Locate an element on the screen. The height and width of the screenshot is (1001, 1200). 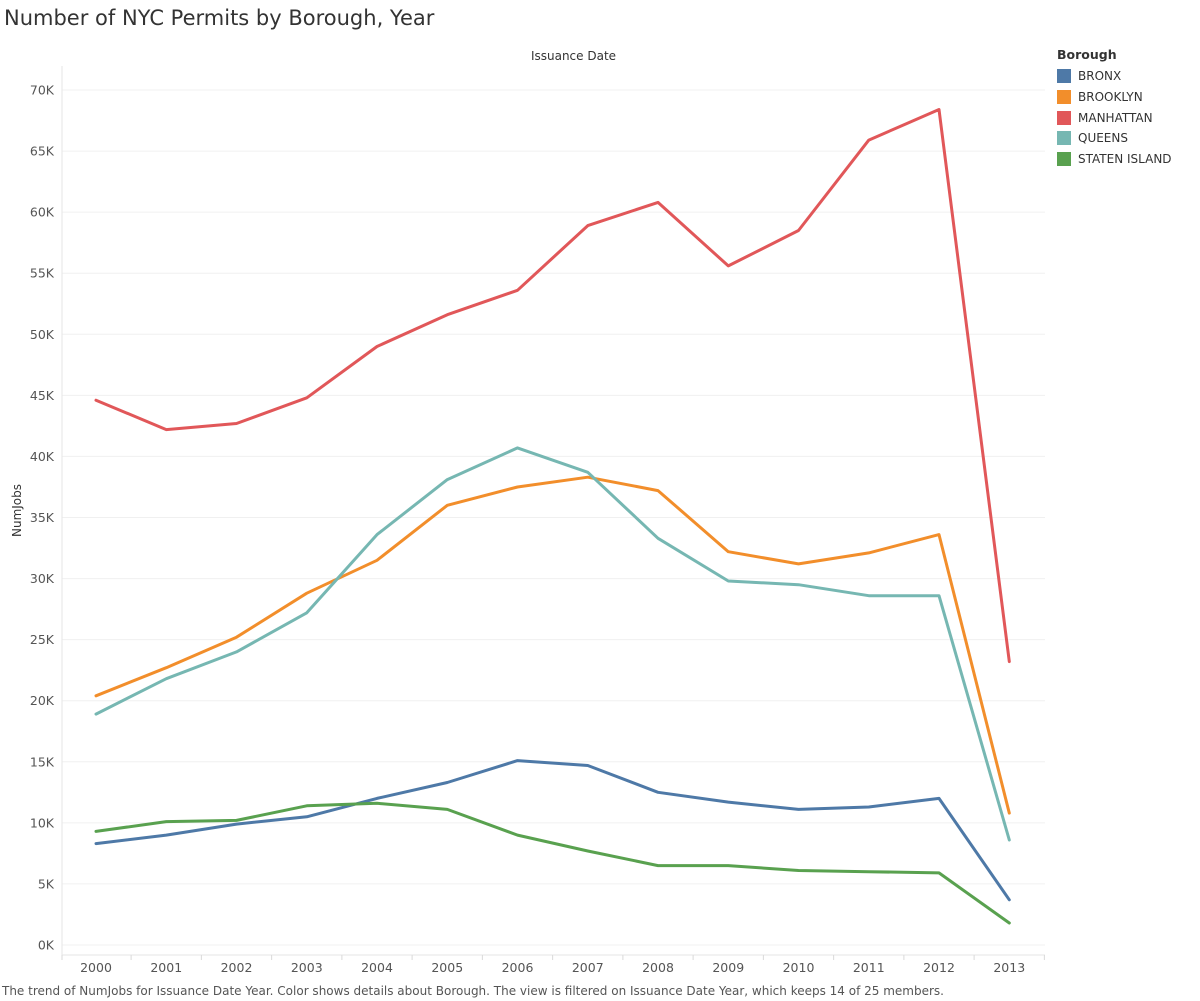
x-tick-label: 2007 is located at coordinates (588, 967).